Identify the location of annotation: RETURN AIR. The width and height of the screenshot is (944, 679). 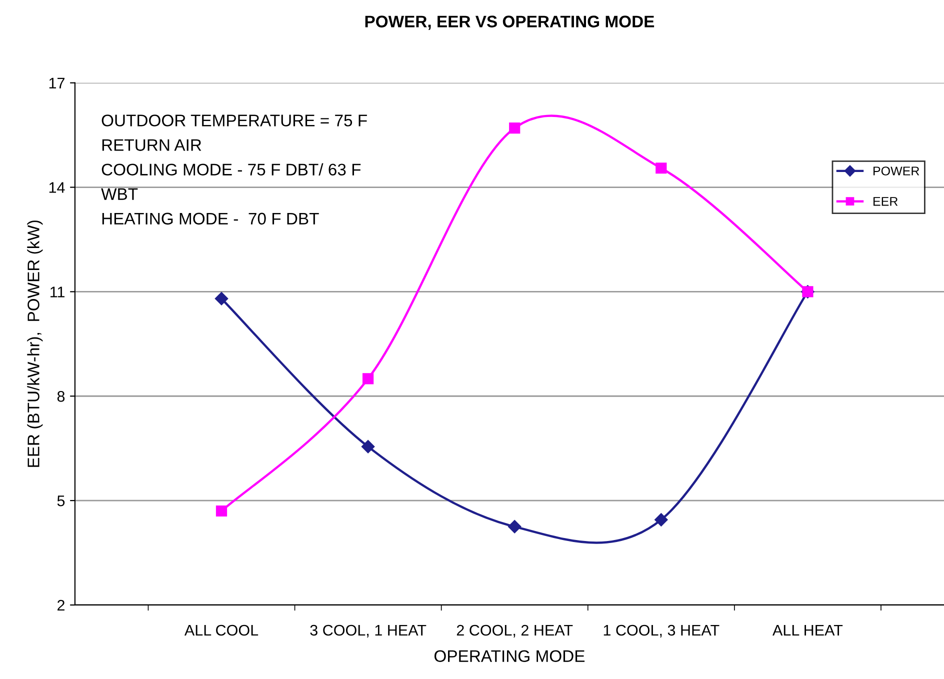
(152, 145).